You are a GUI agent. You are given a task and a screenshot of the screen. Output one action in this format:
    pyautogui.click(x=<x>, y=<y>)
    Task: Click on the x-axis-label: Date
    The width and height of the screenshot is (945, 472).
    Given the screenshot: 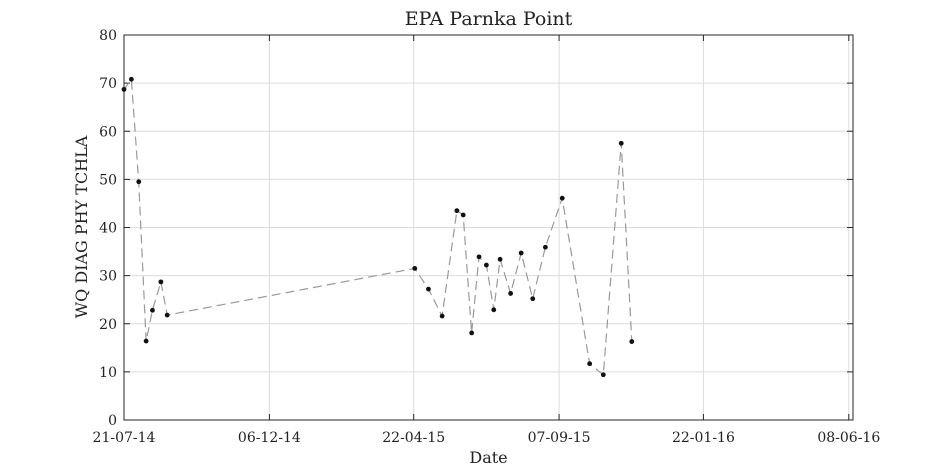 What is the action you would take?
    pyautogui.click(x=488, y=457)
    